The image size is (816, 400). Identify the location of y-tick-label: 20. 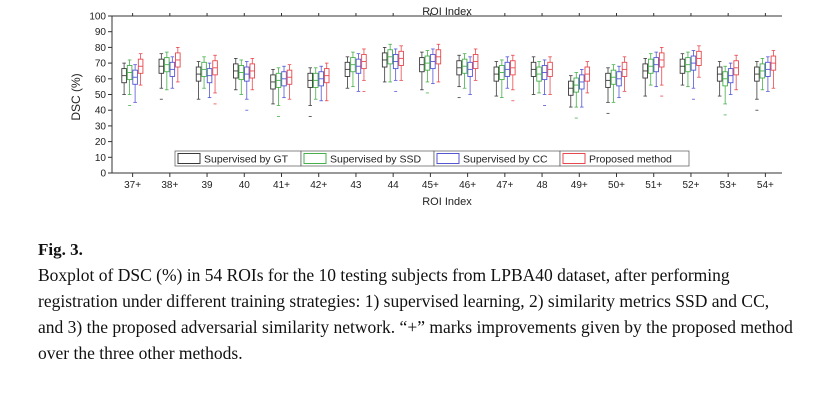
(101, 142).